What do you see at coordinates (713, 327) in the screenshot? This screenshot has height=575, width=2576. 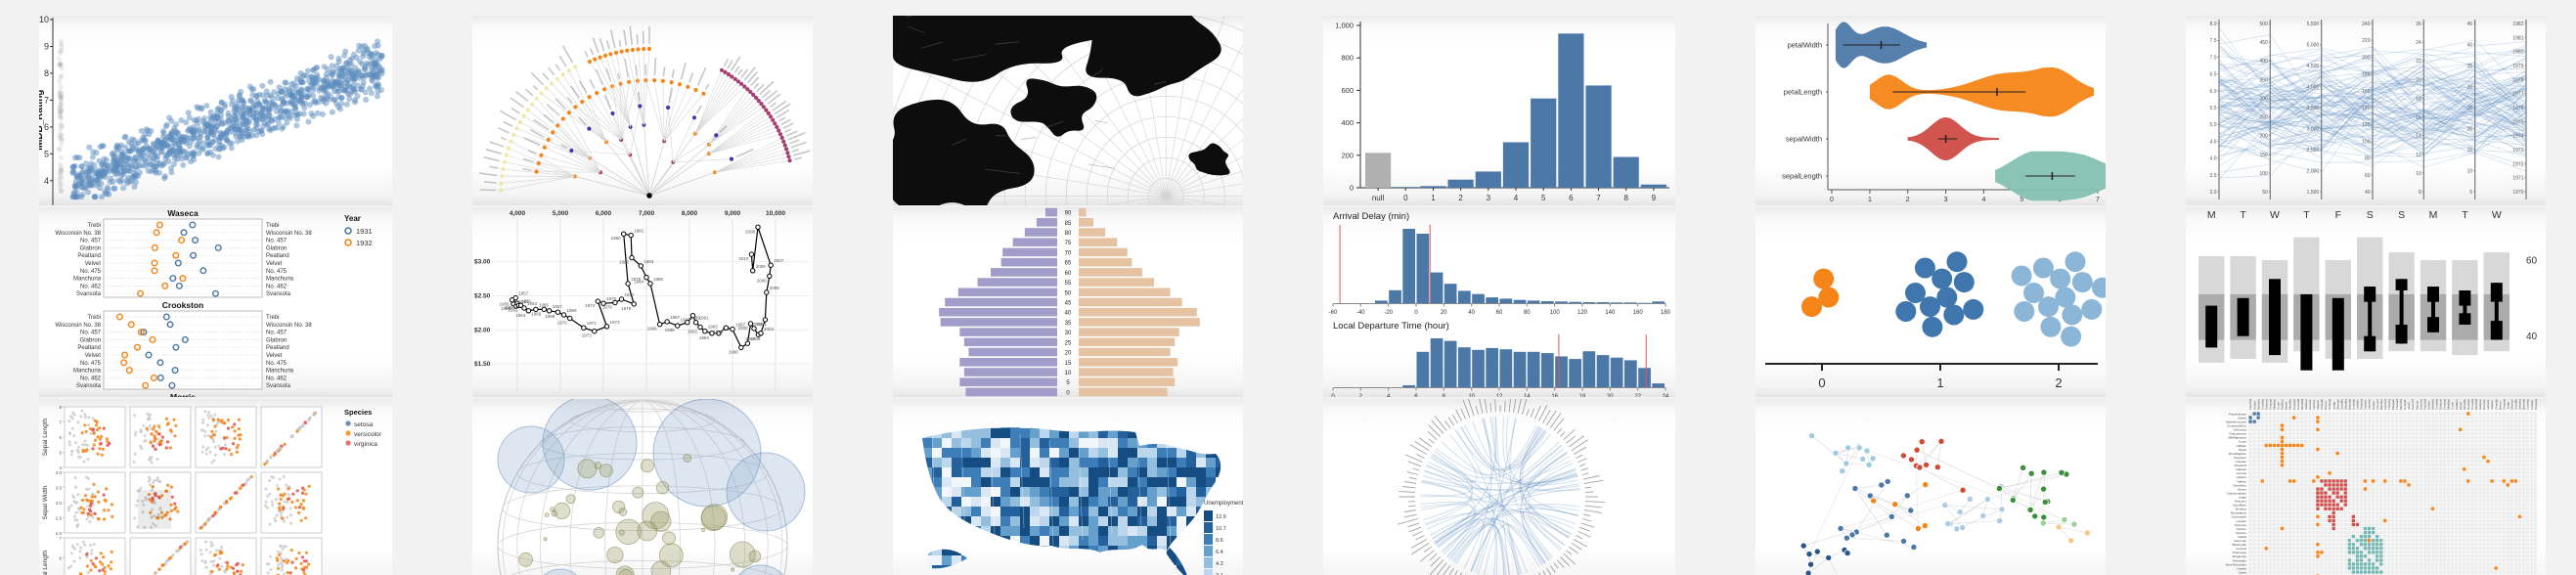 I see `svg-text: 1993` at bounding box center [713, 327].